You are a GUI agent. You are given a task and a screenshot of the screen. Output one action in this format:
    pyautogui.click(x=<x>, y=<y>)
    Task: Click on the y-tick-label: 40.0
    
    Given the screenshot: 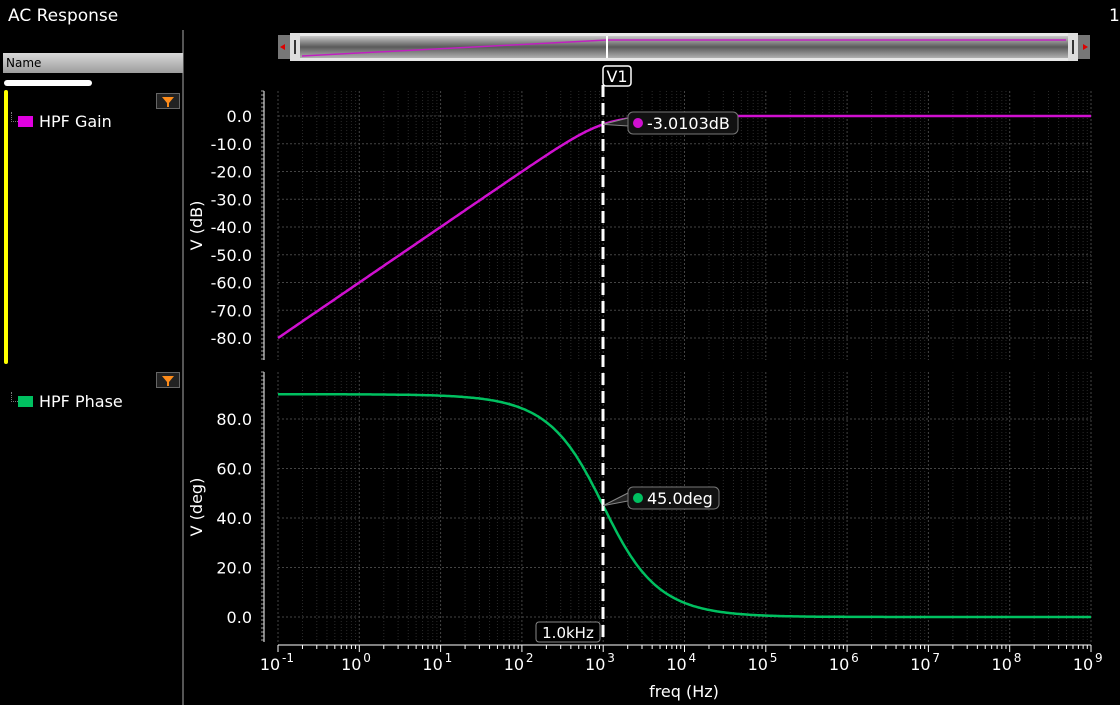 What is the action you would take?
    pyautogui.click(x=234, y=518)
    